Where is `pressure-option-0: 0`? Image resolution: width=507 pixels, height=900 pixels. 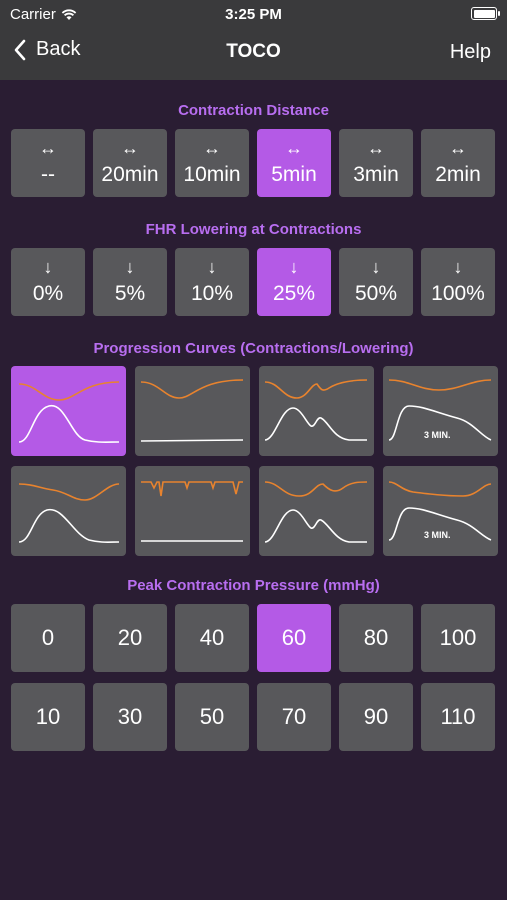 pressure-option-0: 0 is located at coordinates (48, 638).